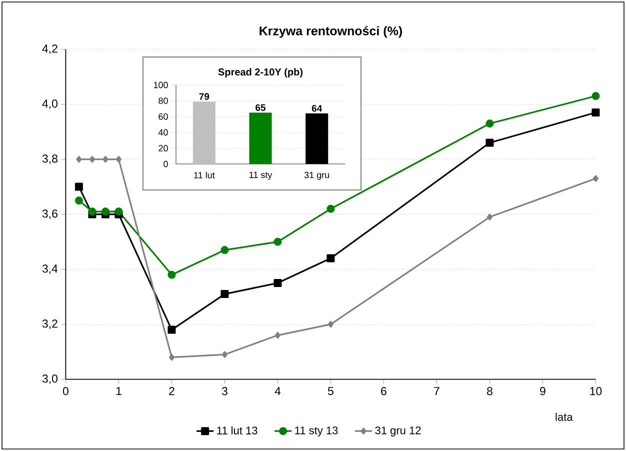  I want to click on x-tick-label: 6, so click(383, 391).